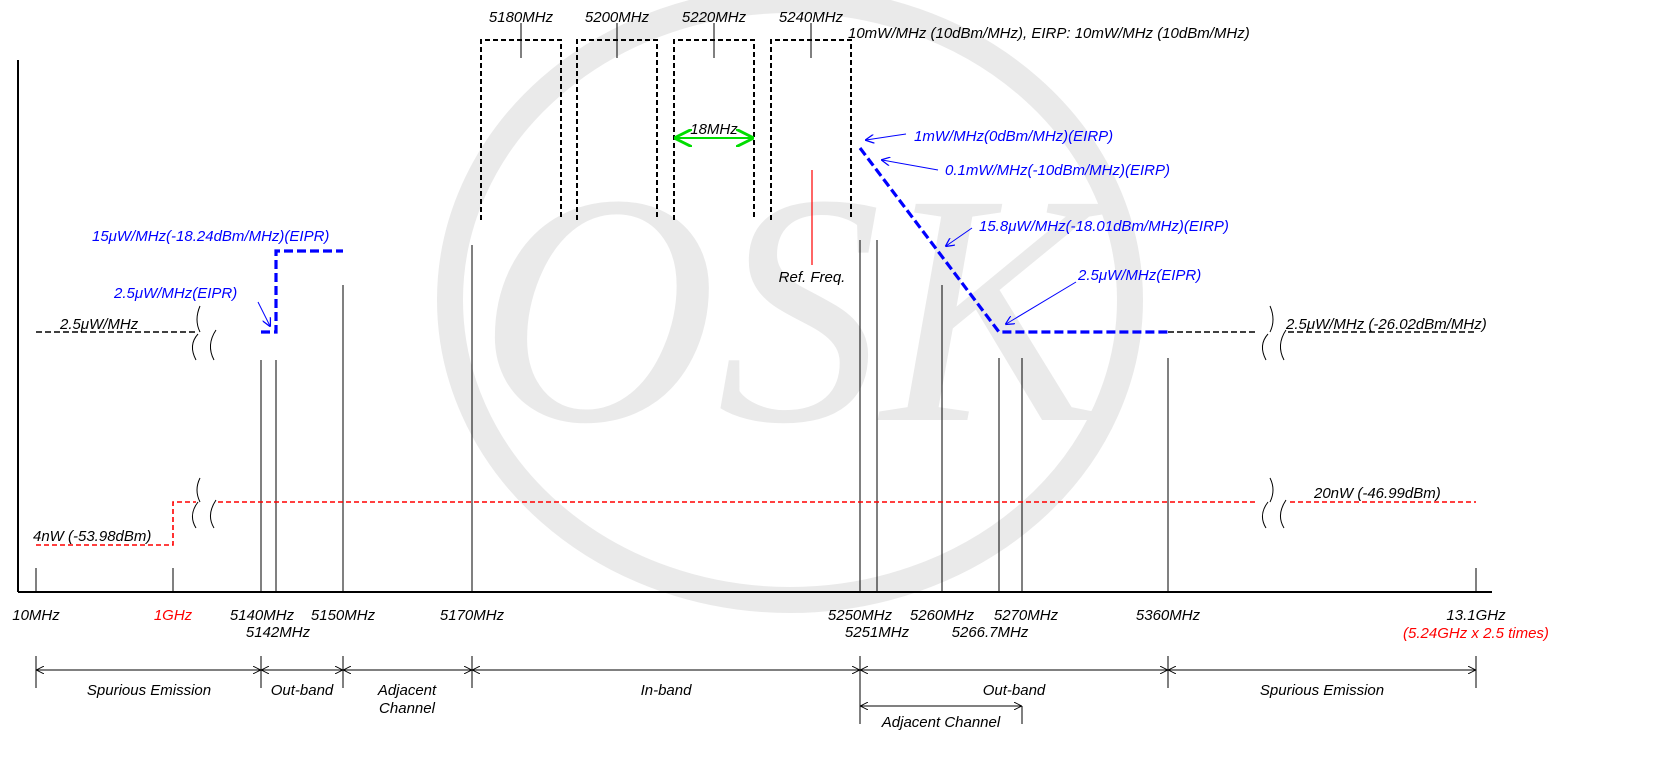 This screenshot has width=1668, height=782. I want to click on right-black-label: 2.5μW/MHz (-26.02dBm/MHz), so click(1386, 324).